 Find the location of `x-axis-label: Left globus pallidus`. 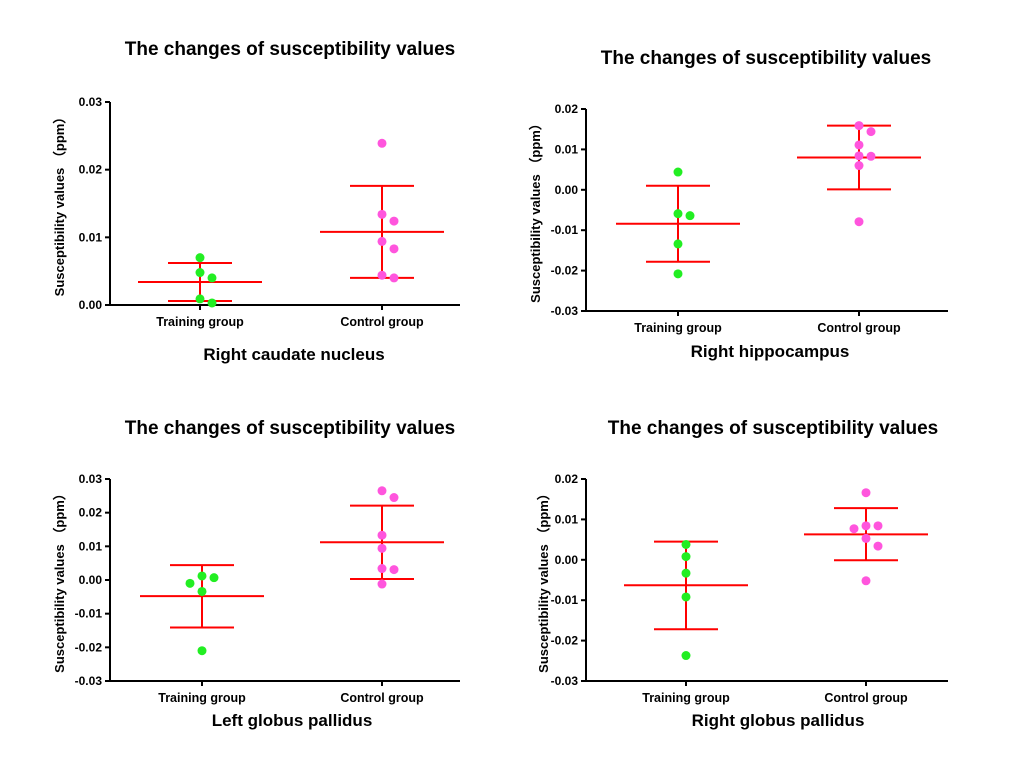

x-axis-label: Left globus pallidus is located at coordinates (292, 720).